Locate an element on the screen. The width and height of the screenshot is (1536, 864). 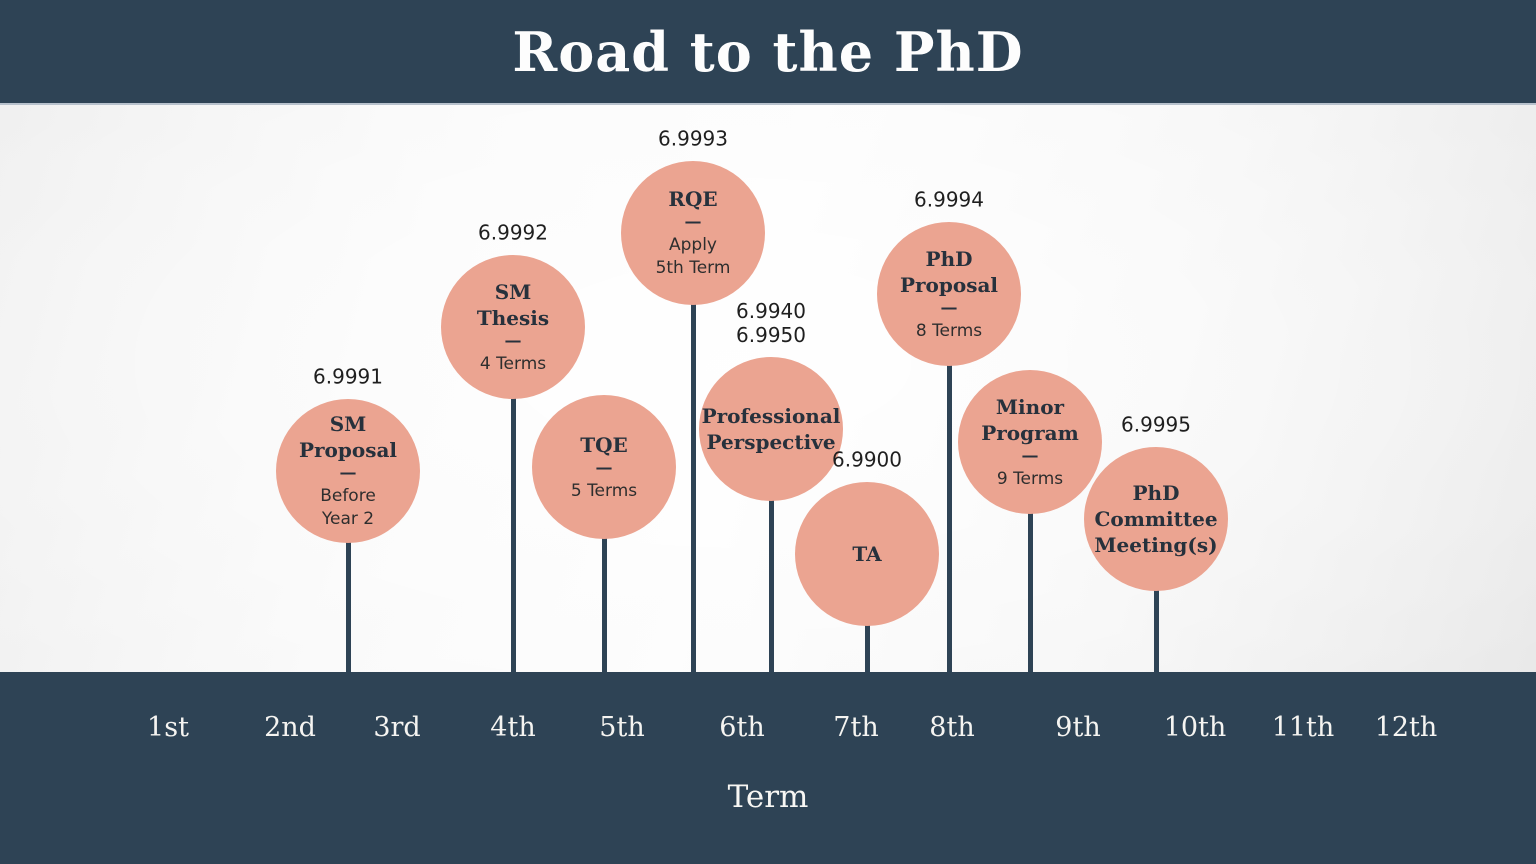
milestone-title: Professional Perspective is located at coordinates (771, 429).